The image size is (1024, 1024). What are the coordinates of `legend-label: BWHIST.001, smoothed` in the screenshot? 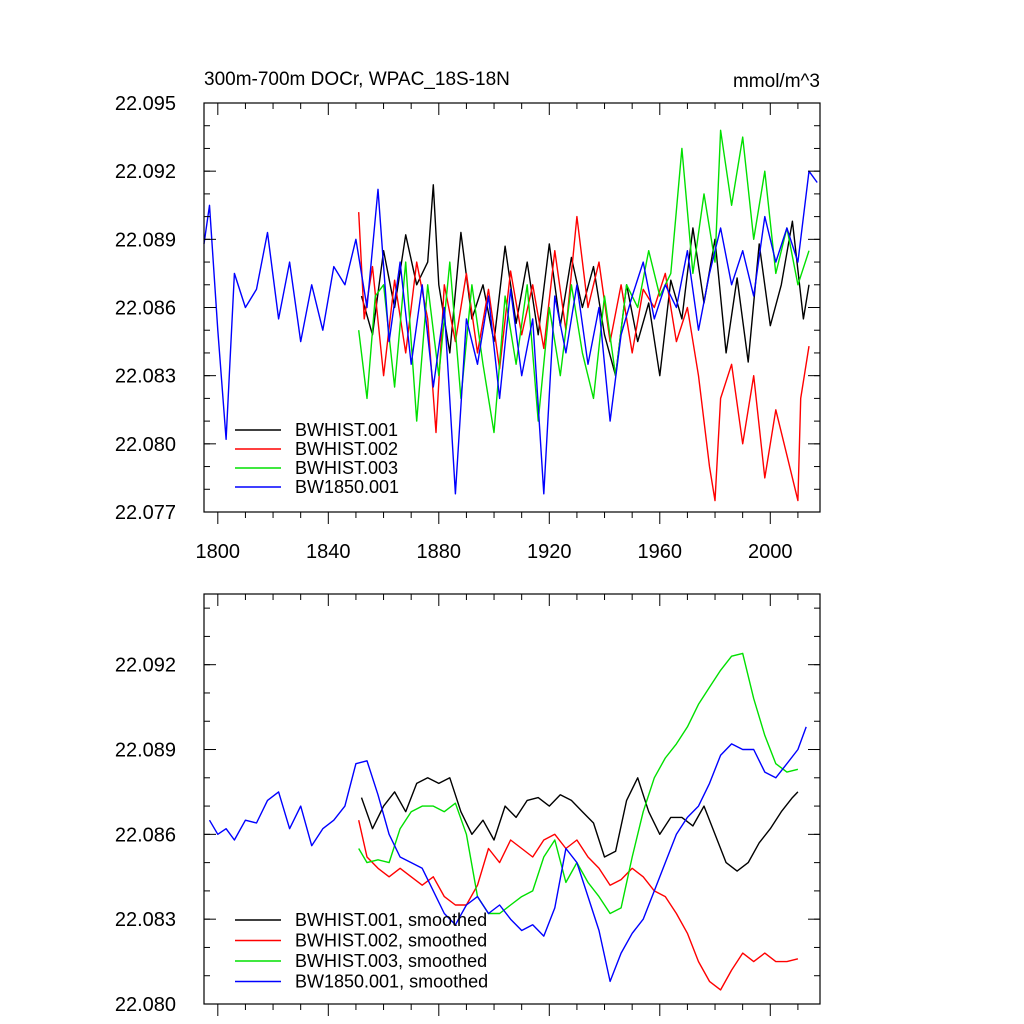 It's located at (391, 920).